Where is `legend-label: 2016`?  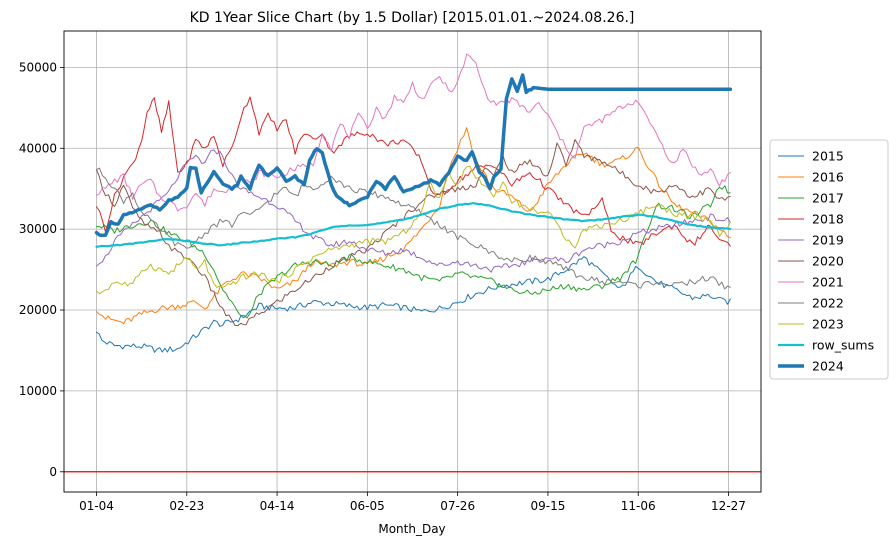
legend-label: 2016 is located at coordinates (828, 177).